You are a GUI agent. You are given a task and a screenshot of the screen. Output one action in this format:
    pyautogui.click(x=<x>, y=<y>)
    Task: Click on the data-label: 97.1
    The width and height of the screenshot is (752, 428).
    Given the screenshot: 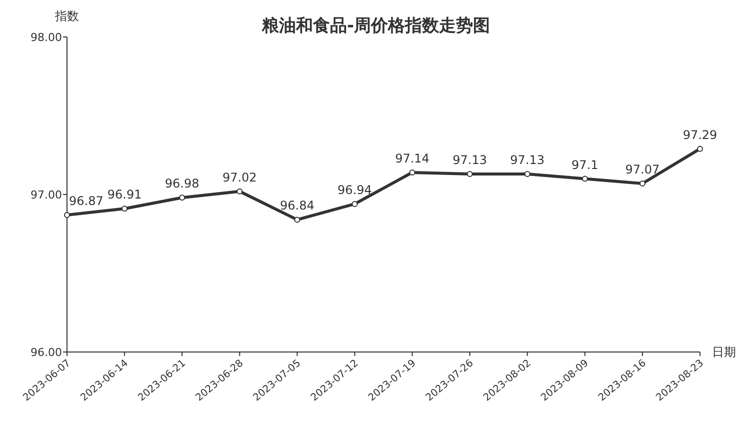 What is the action you would take?
    pyautogui.click(x=585, y=165)
    